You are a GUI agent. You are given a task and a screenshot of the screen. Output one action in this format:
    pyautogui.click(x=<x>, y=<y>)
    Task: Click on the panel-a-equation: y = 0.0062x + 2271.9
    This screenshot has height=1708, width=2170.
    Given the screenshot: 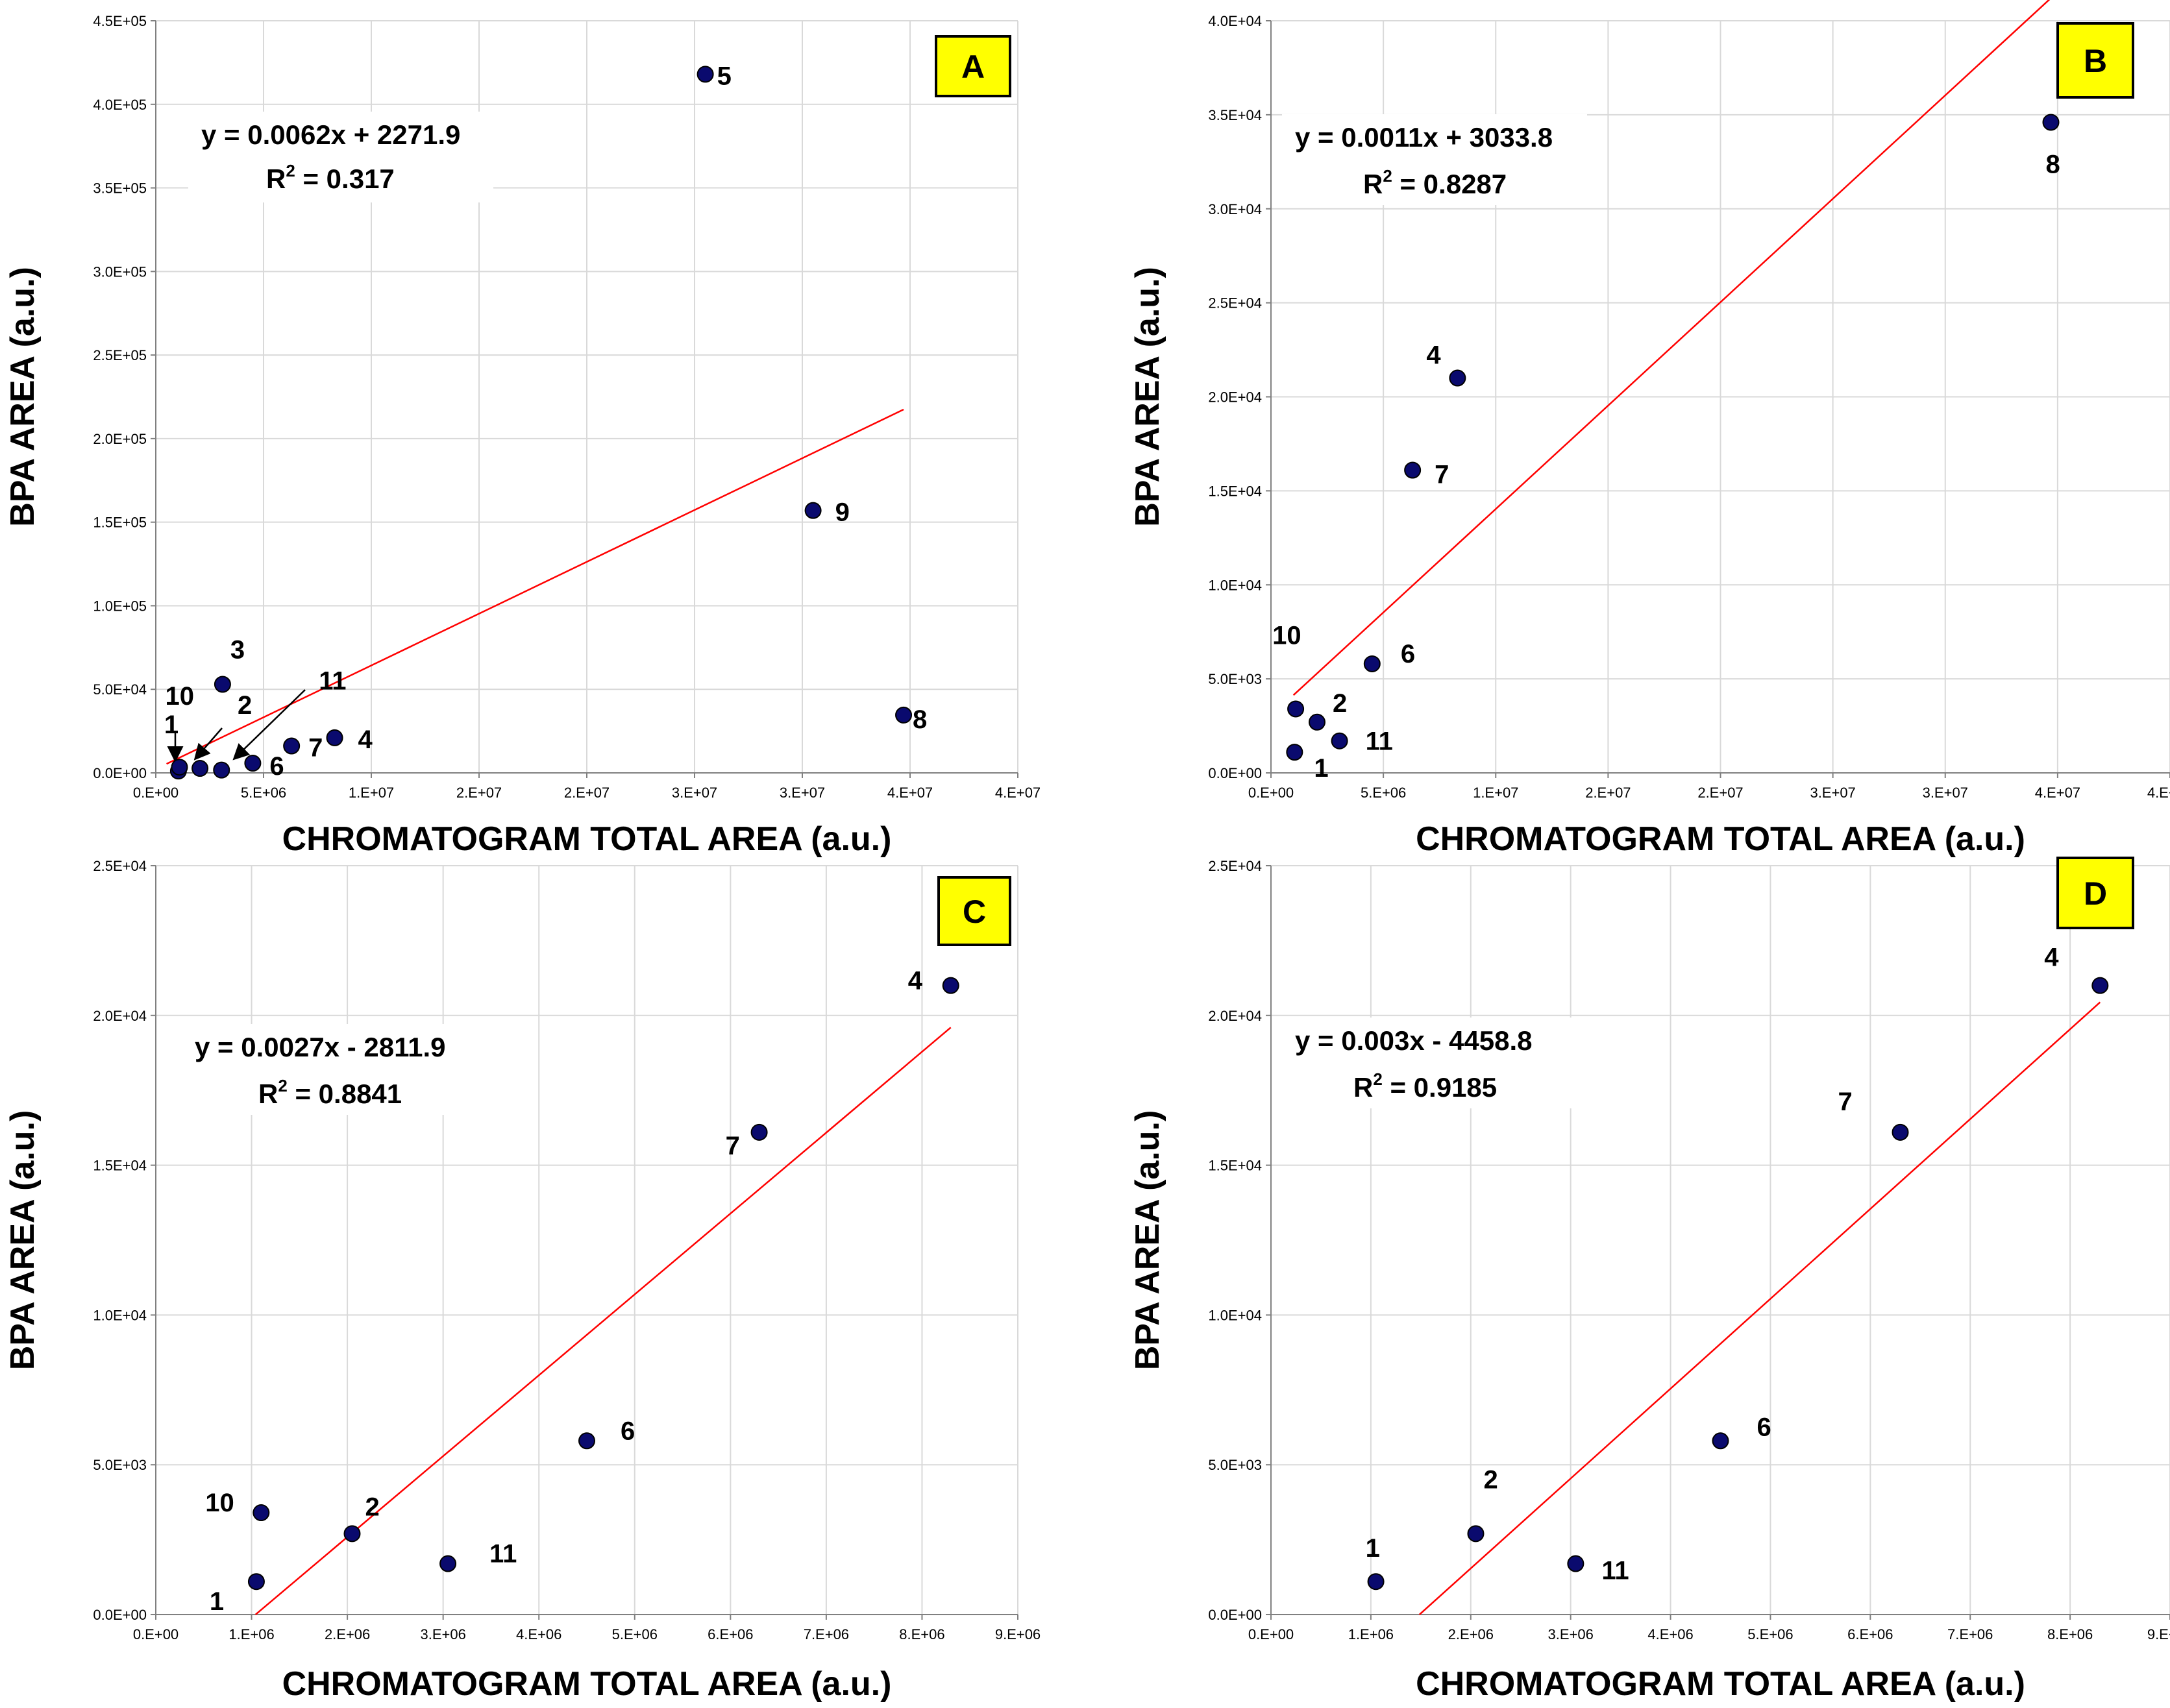 What is the action you would take?
    pyautogui.click(x=330, y=134)
    